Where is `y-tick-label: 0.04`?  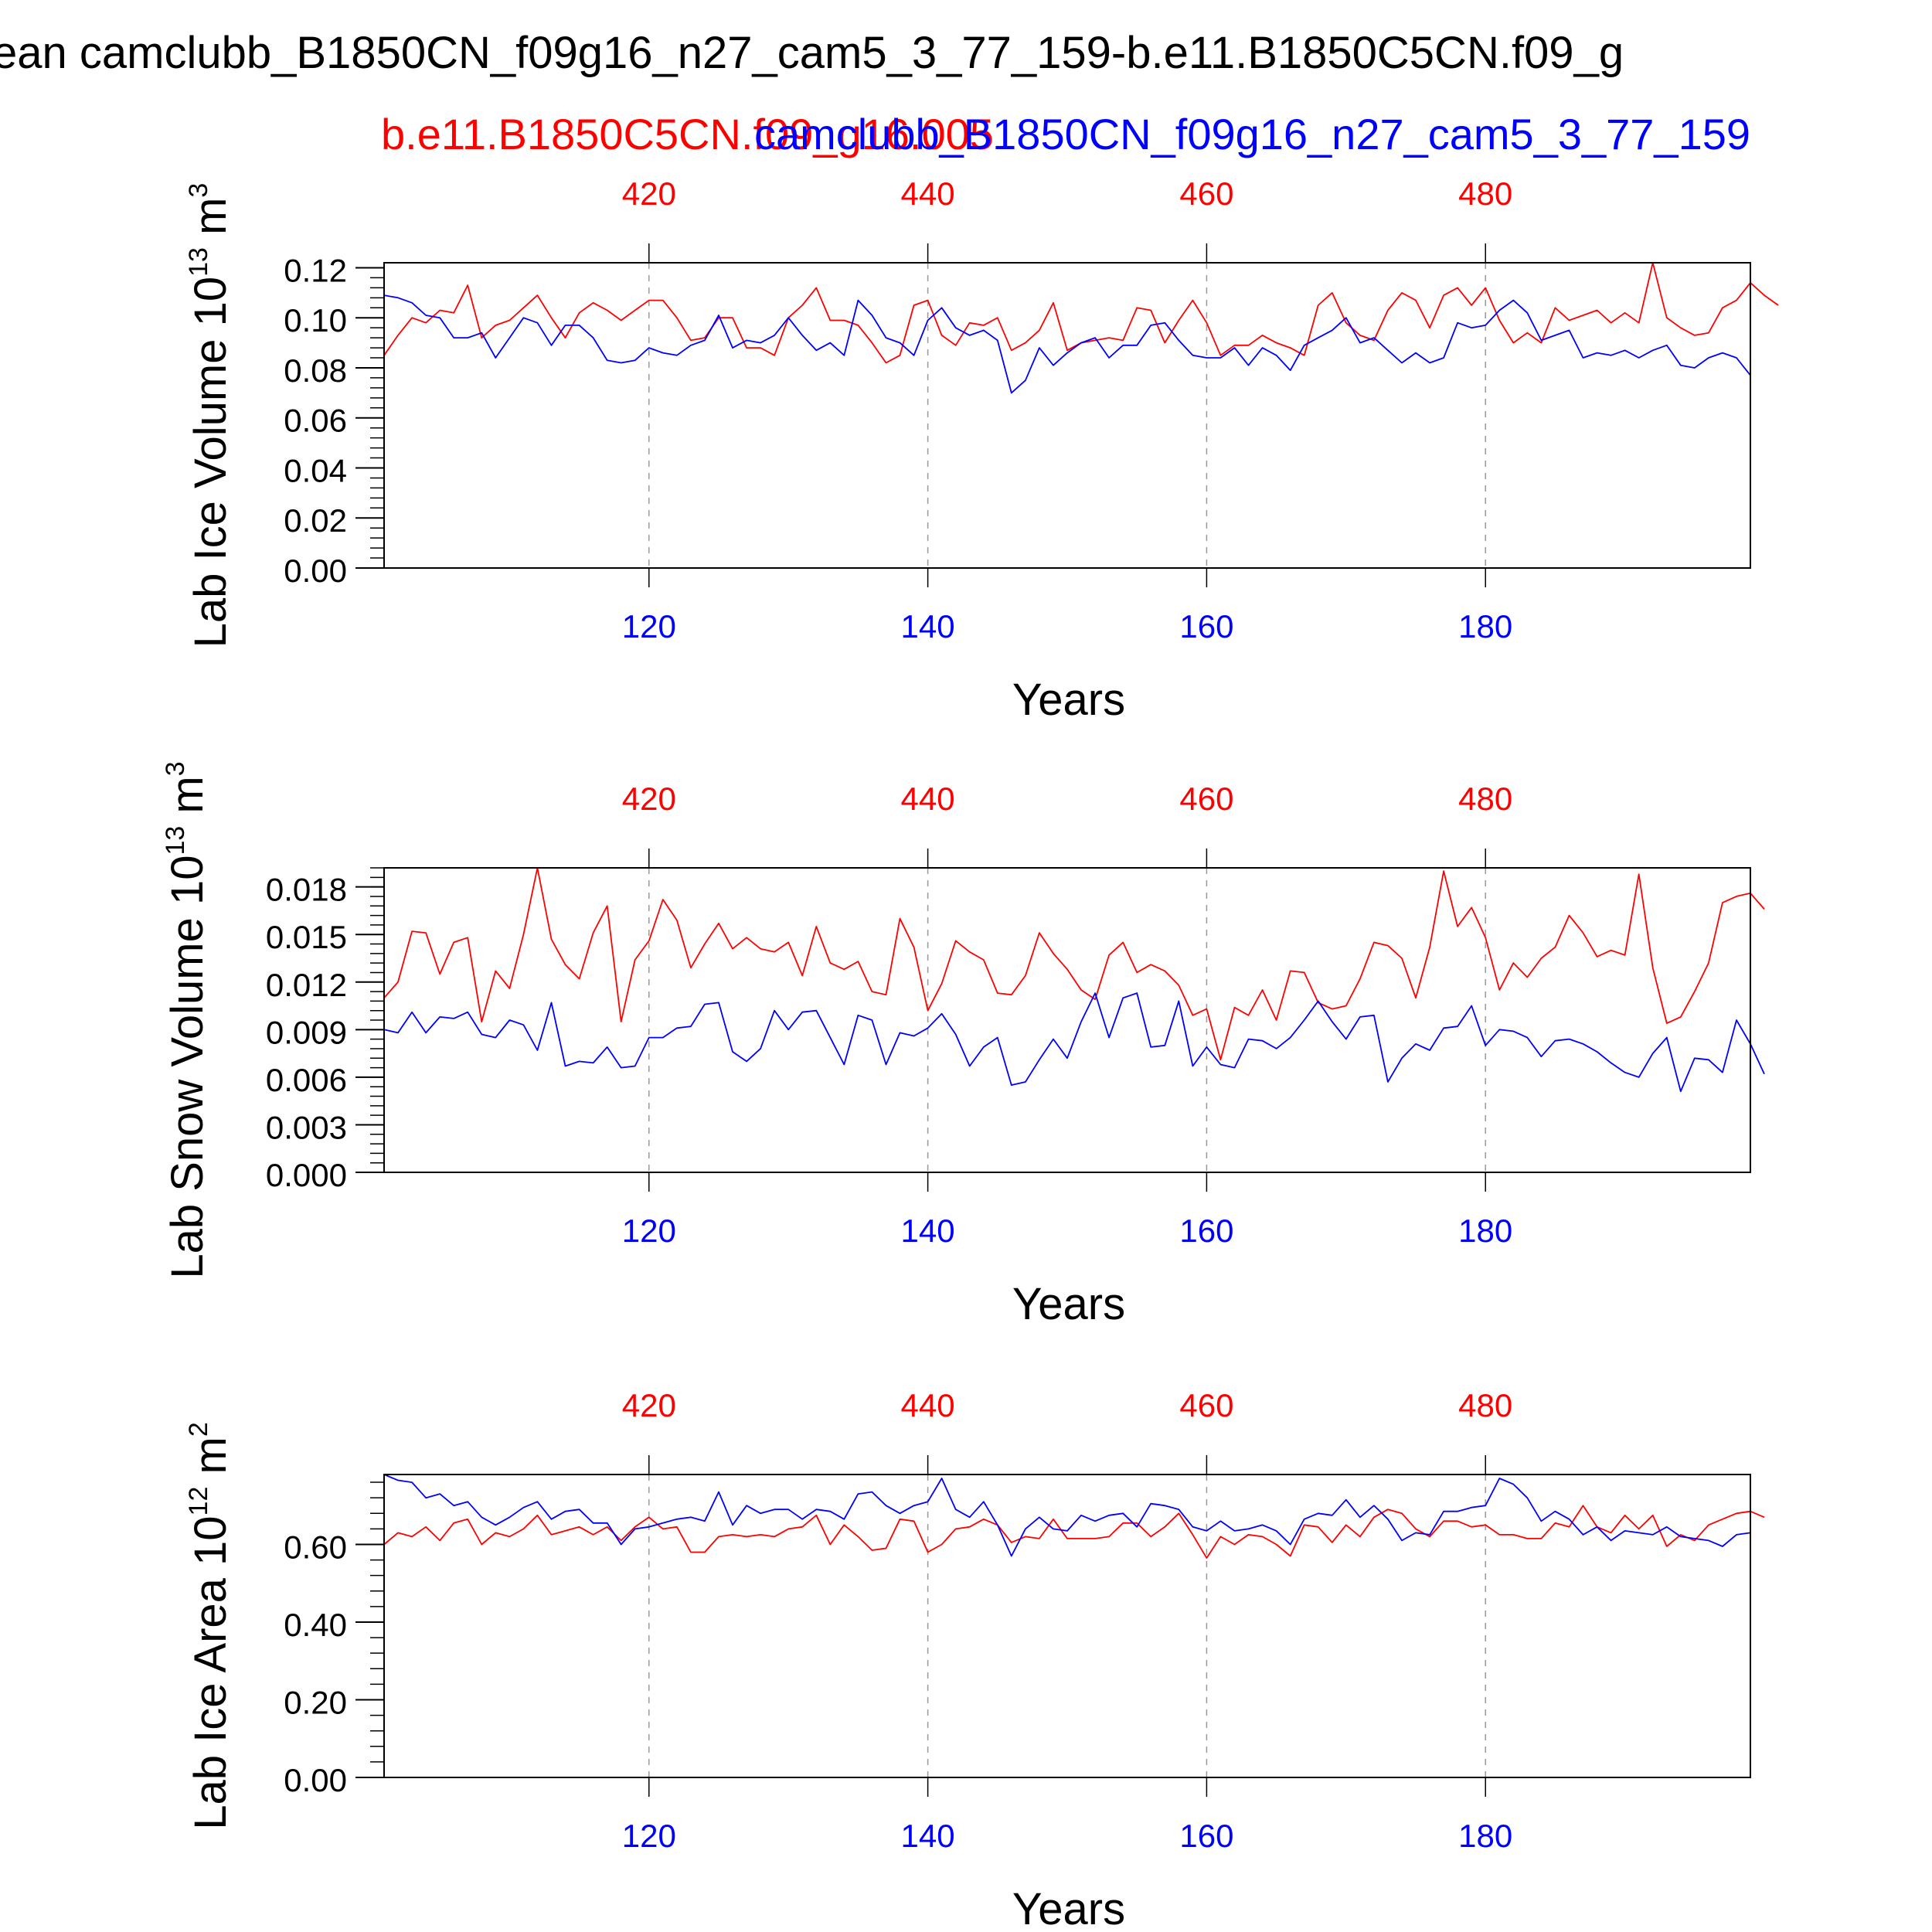
y-tick-label: 0.04 is located at coordinates (316, 470).